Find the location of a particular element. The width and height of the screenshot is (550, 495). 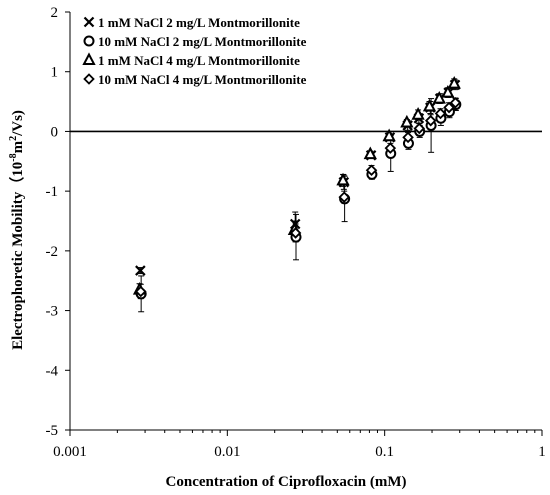

legend-label: 1 mM NaCl 4 mg/L Montmorillonite is located at coordinates (199, 60).